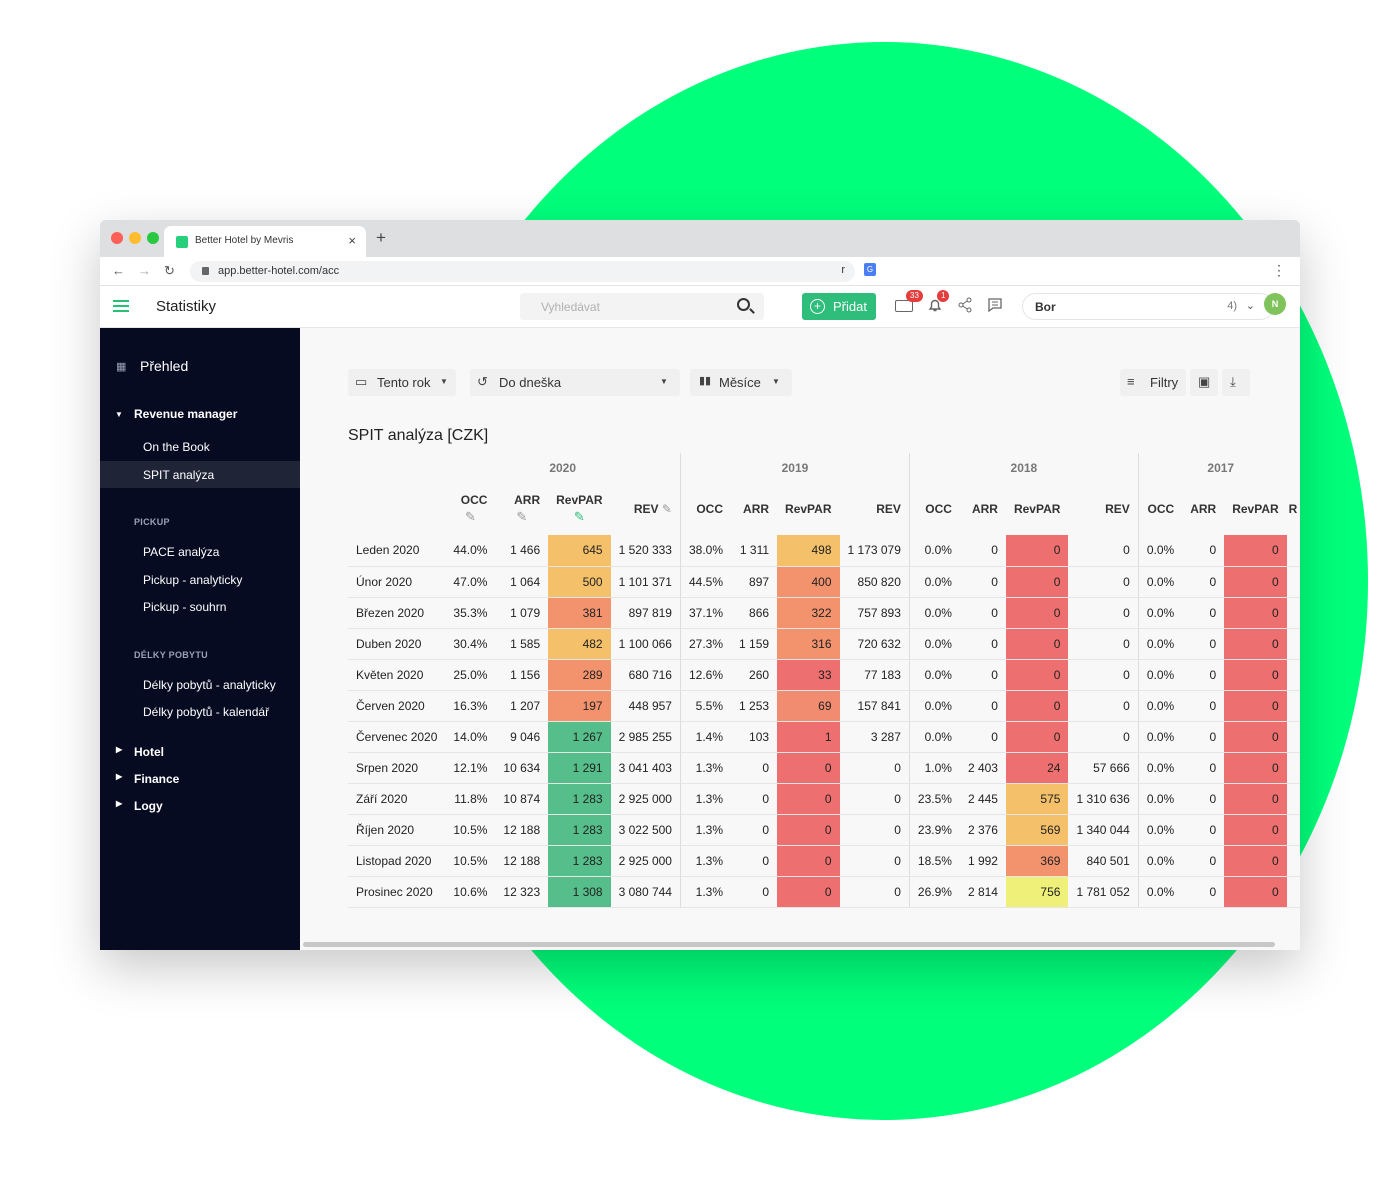  Describe the element at coordinates (943, 296) in the screenshot. I see `bell-badge: 1` at that location.